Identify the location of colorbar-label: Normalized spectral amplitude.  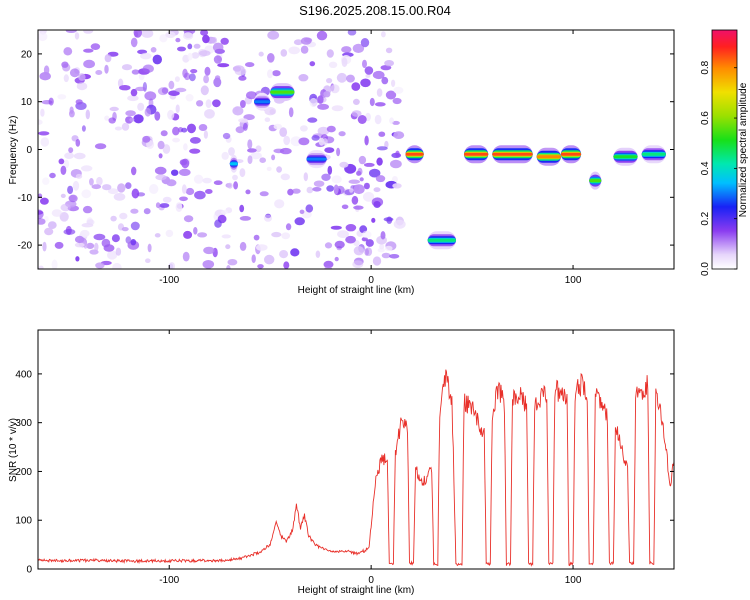
(743, 149).